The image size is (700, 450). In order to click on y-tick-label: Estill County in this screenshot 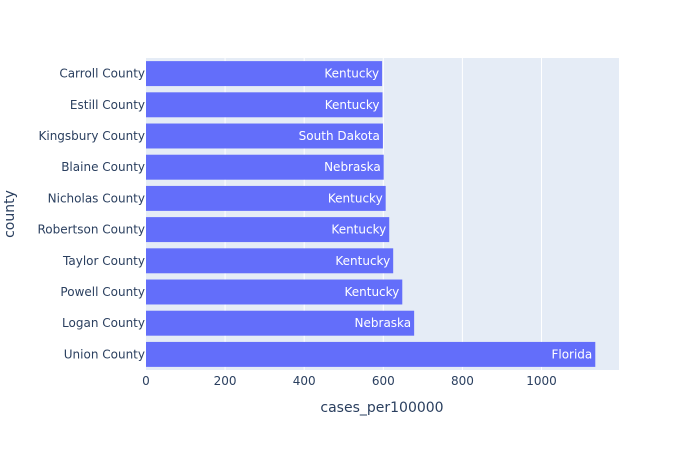, I will do `click(107, 105)`.